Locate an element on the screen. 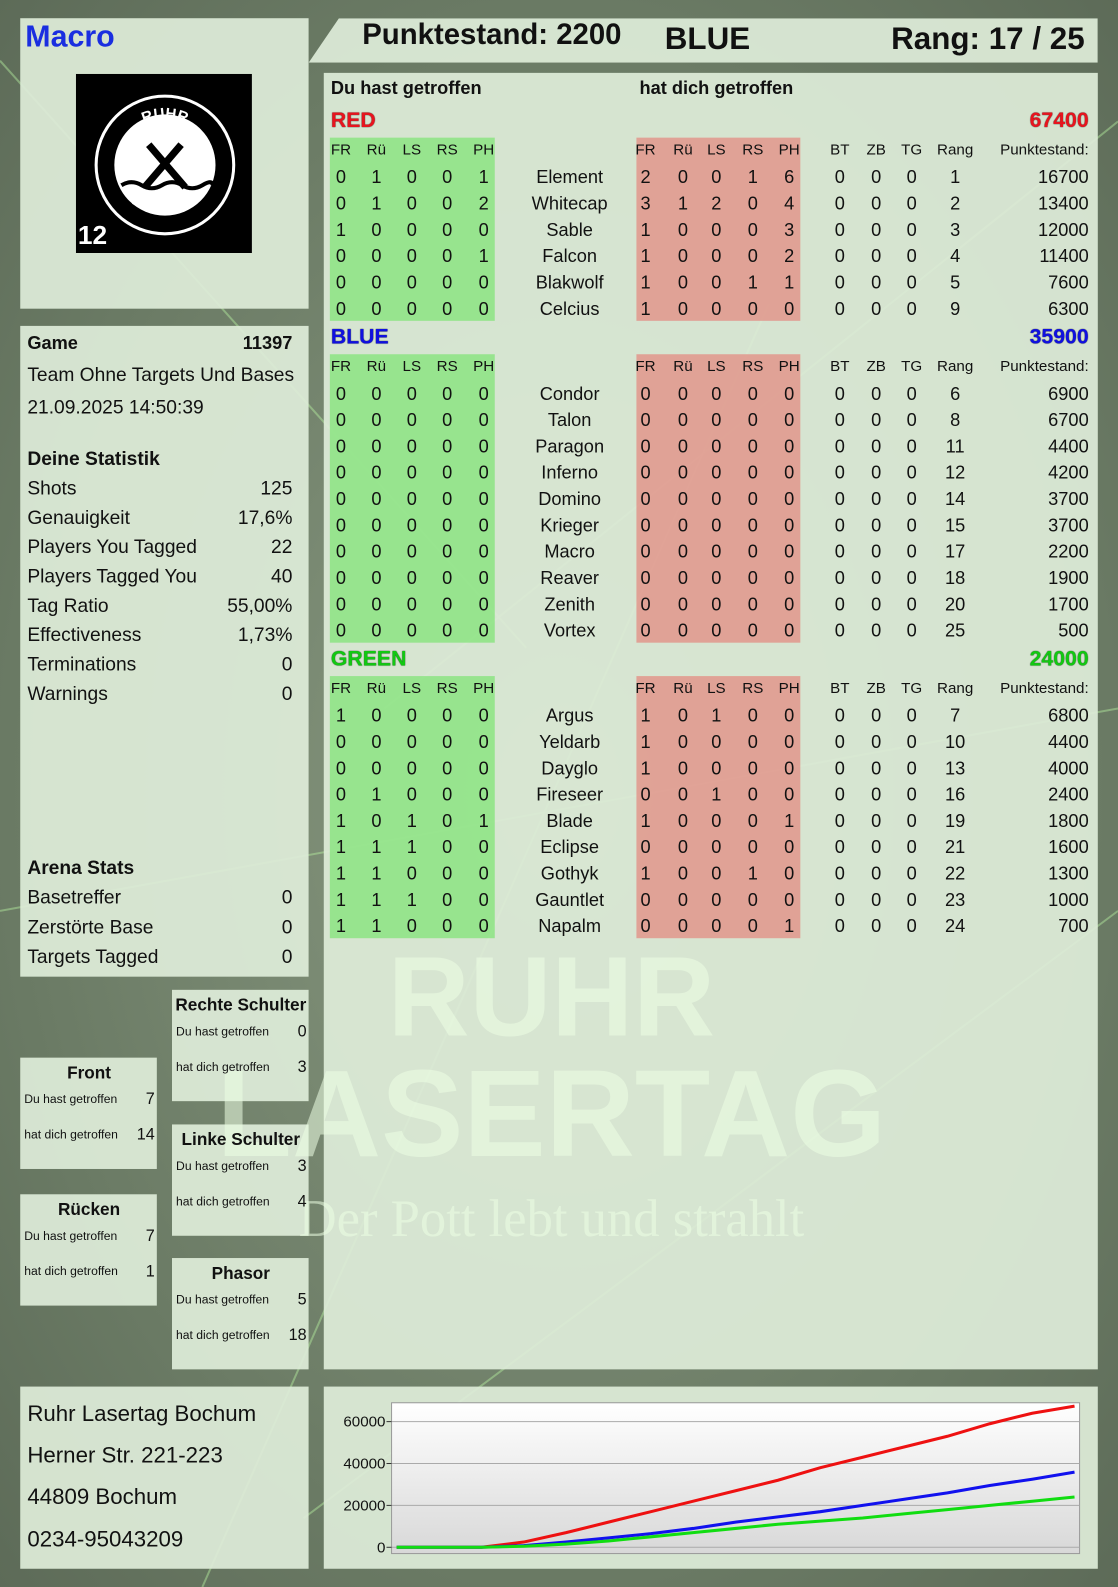  player-score: 6300 is located at coordinates (1068, 308).